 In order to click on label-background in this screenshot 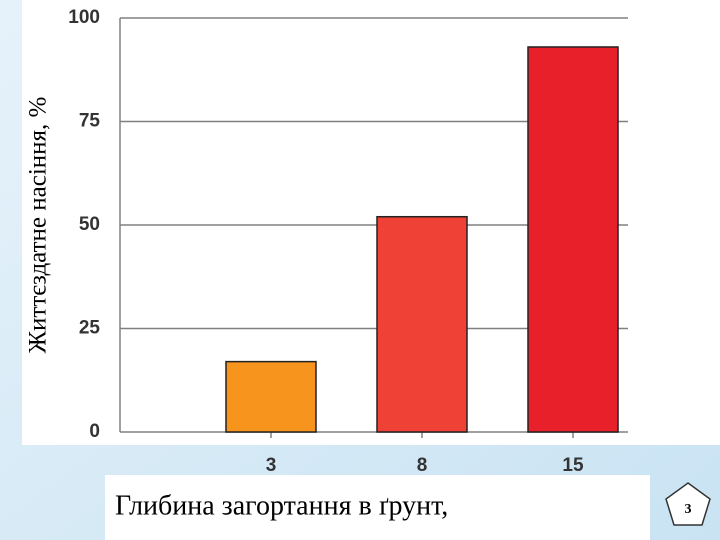, I will do `click(377, 507)`.